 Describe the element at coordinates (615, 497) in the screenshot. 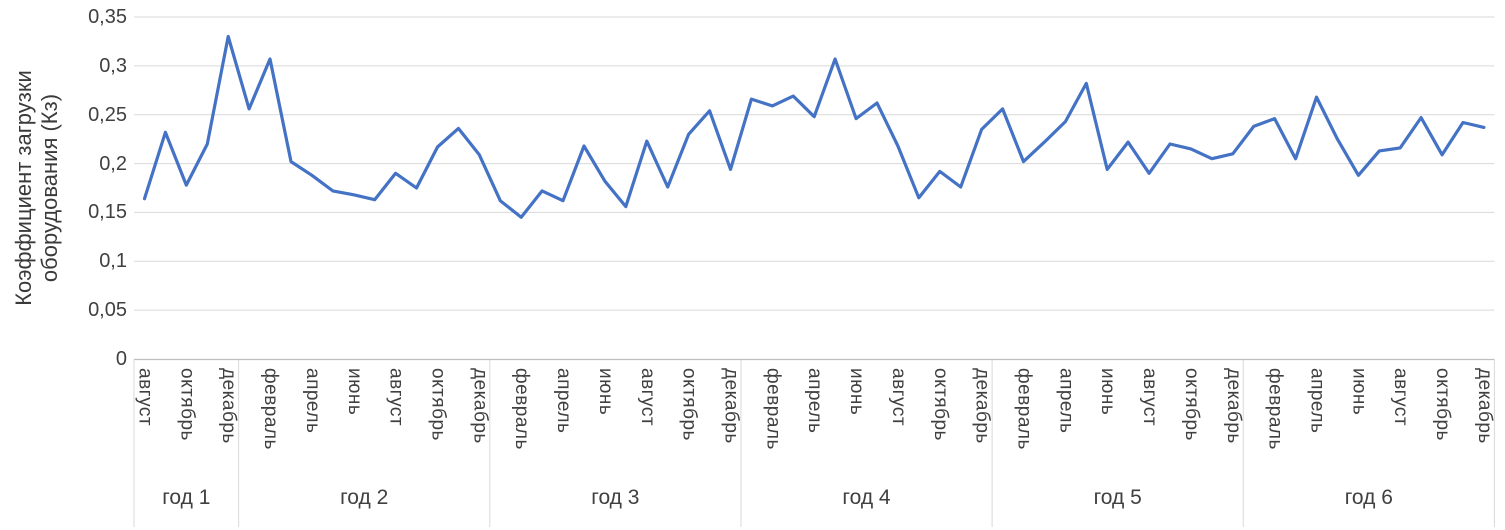

I see `year-label: год 3` at that location.